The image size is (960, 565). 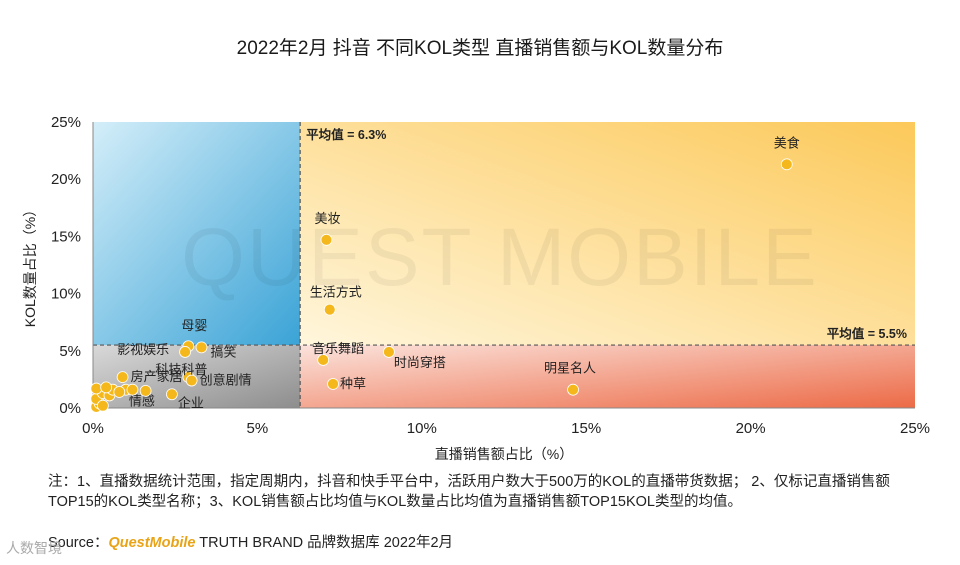 What do you see at coordinates (93, 428) in the screenshot?
I see `x-tick-label: 0%` at bounding box center [93, 428].